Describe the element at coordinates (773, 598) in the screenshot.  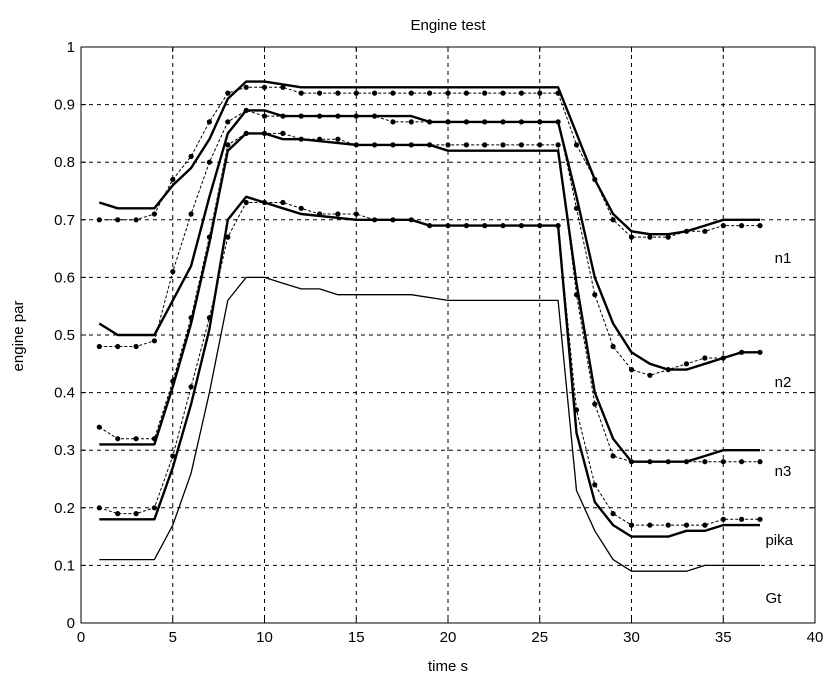
I see `series-annotation-Gt: Gt` at that location.